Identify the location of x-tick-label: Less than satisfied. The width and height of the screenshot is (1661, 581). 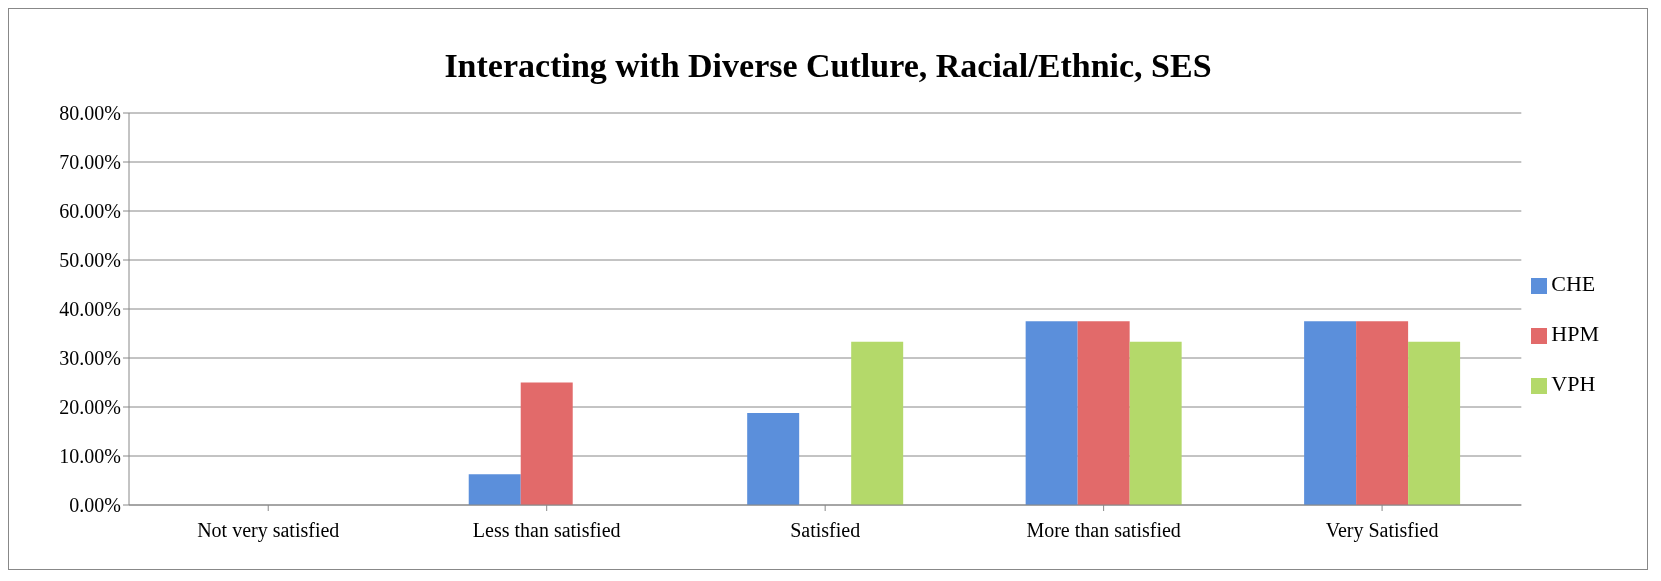
(546, 530).